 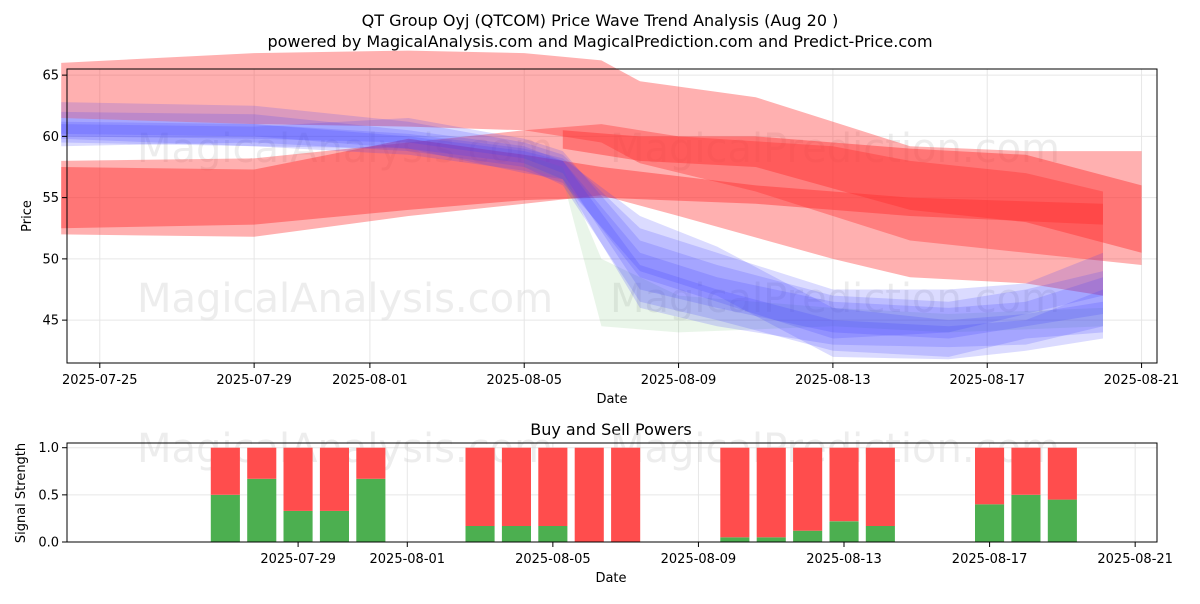 What do you see at coordinates (48, 448) in the screenshot?
I see `signal-y-tick-label: 1.0` at bounding box center [48, 448].